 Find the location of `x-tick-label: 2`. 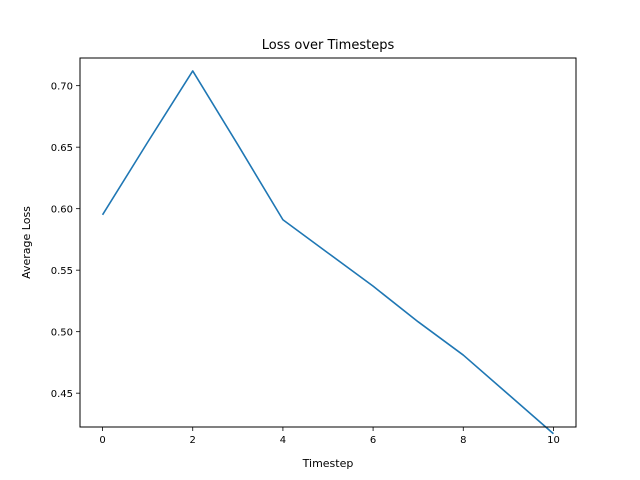

x-tick-label: 2 is located at coordinates (193, 440).